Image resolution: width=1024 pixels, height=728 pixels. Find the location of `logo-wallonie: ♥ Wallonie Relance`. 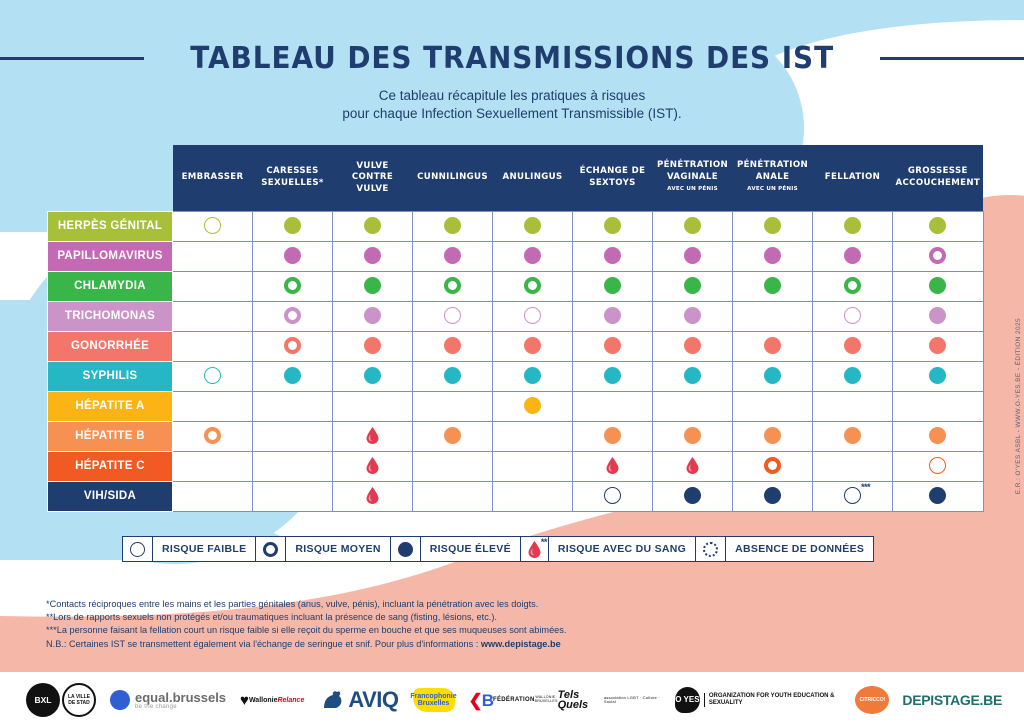

logo-wallonie: ♥ Wallonie Relance is located at coordinates (272, 700).